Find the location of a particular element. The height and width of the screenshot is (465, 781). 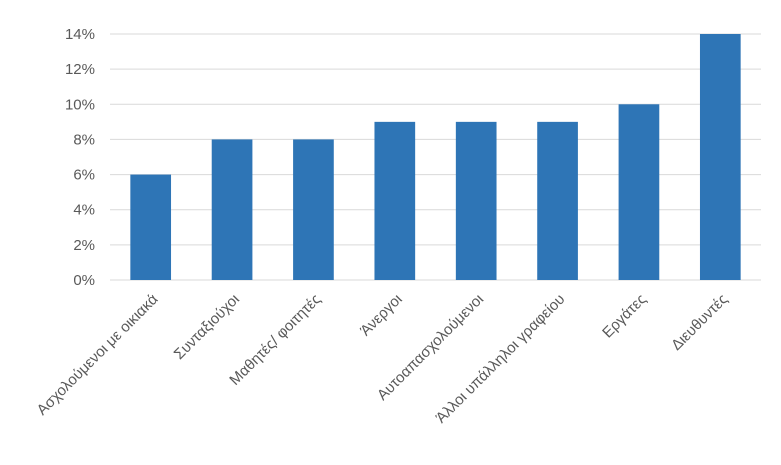

y-tick-label: 6% is located at coordinates (84, 175).